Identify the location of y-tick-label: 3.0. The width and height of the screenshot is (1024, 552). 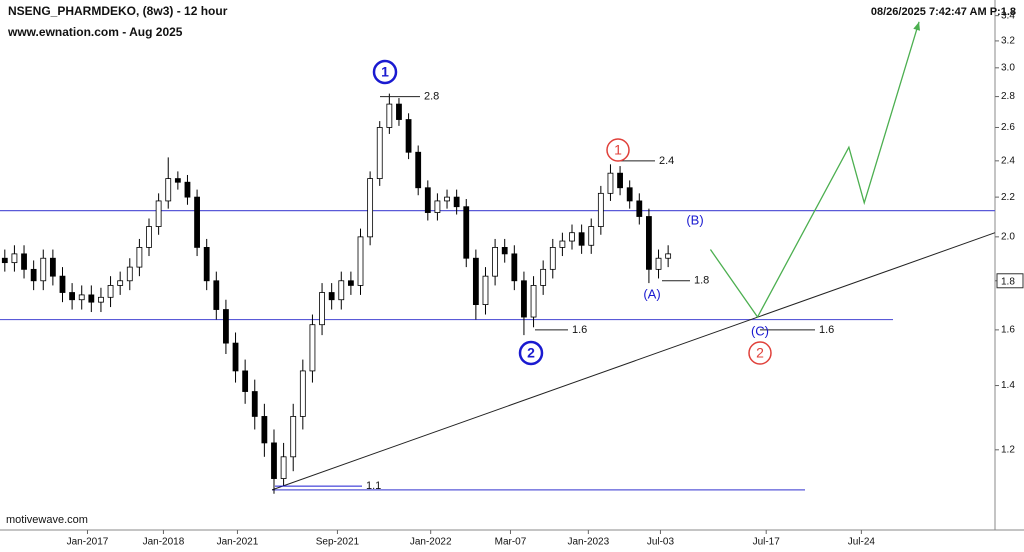
(1008, 67).